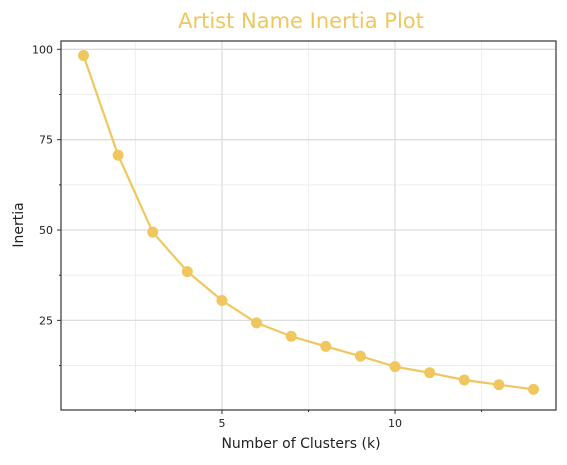  Describe the element at coordinates (300, 444) in the screenshot. I see `x-axis-label: Number of Clusters (k)` at that location.